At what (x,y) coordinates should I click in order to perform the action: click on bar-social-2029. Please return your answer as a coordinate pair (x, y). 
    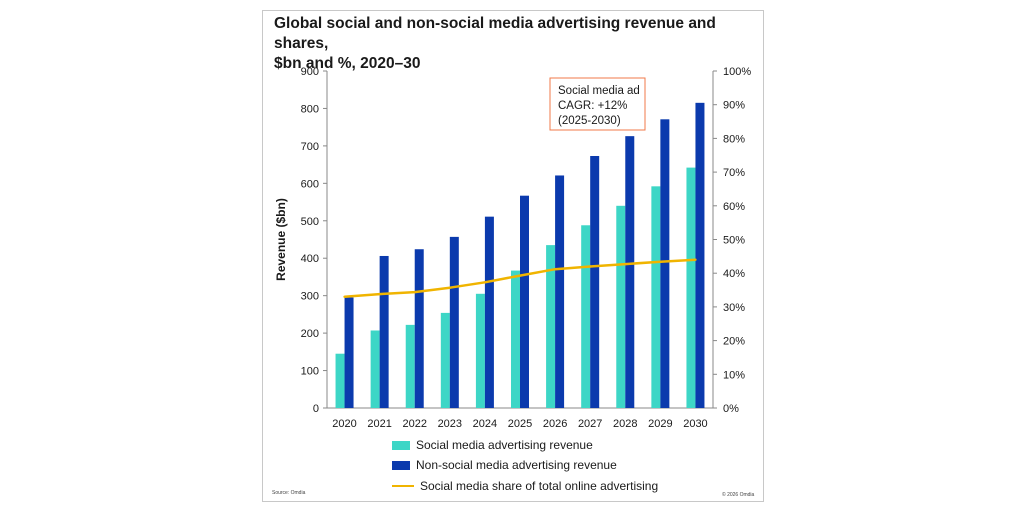
    Looking at the image, I should click on (656, 297).